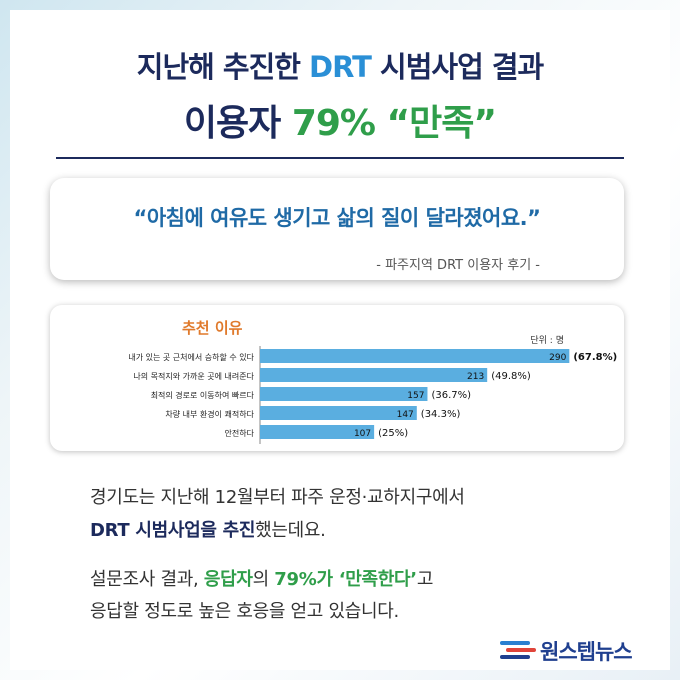 The height and width of the screenshot is (680, 680). I want to click on bar-percent-label: (36.7%), so click(451, 395).